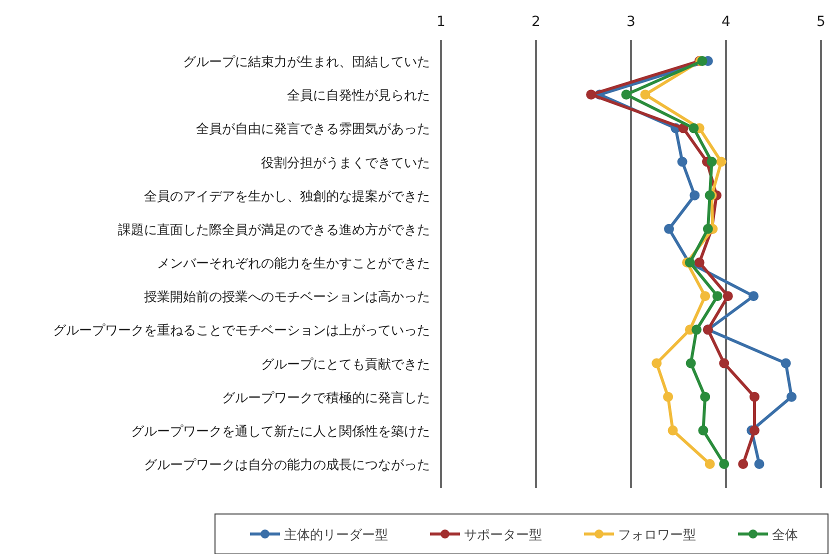 Image resolution: width=834 pixels, height=554 pixels. I want to click on y-tick-label: グループワークは自分の能力の成長につながった, so click(287, 465).